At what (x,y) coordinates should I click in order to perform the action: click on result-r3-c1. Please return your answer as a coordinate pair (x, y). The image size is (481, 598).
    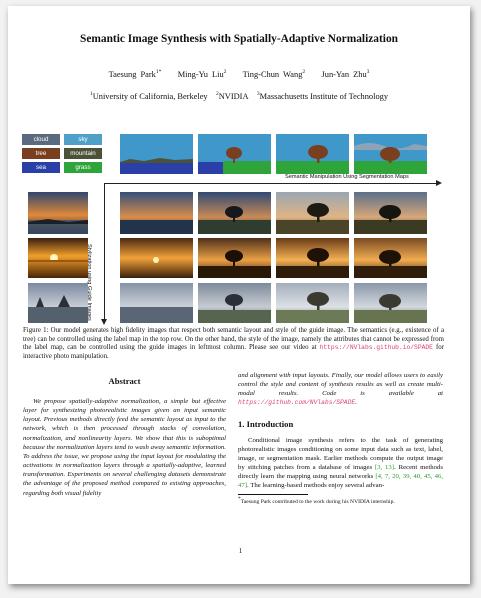
    Looking at the image, I should click on (156, 303).